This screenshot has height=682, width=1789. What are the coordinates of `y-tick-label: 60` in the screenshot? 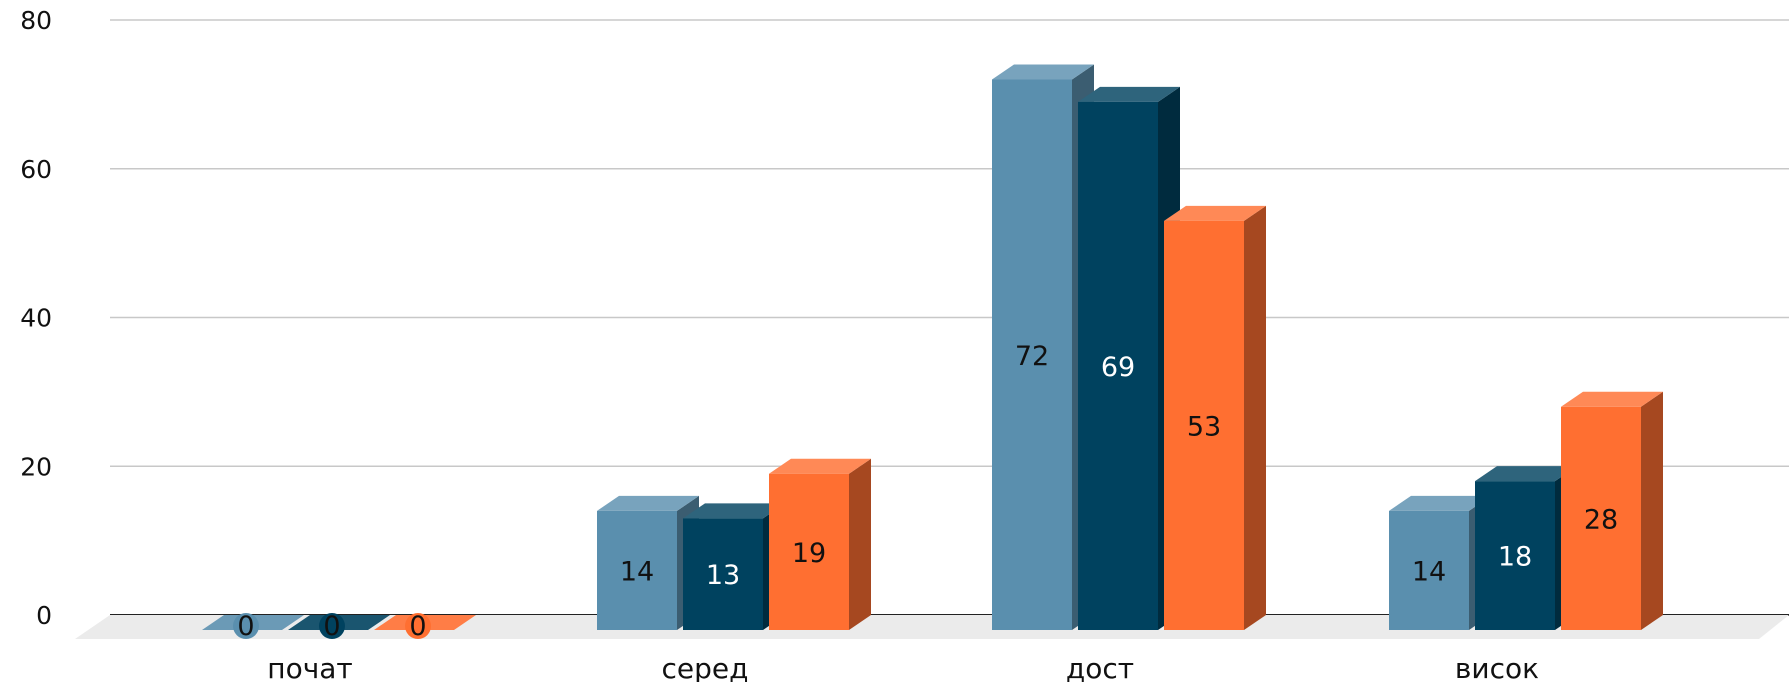 It's located at (36, 169).